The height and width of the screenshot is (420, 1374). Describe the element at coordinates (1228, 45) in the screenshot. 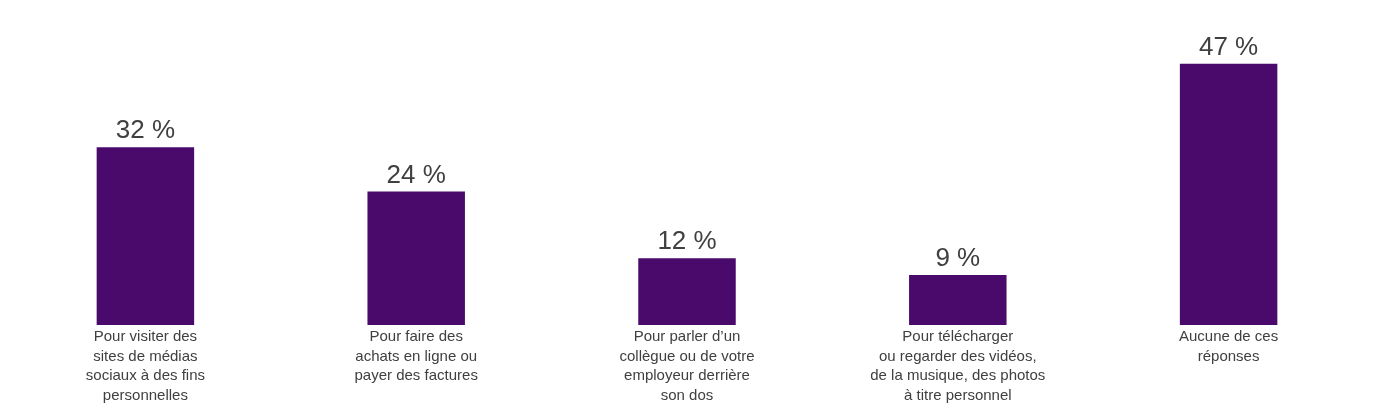

I see `data-label: 47 %` at that location.